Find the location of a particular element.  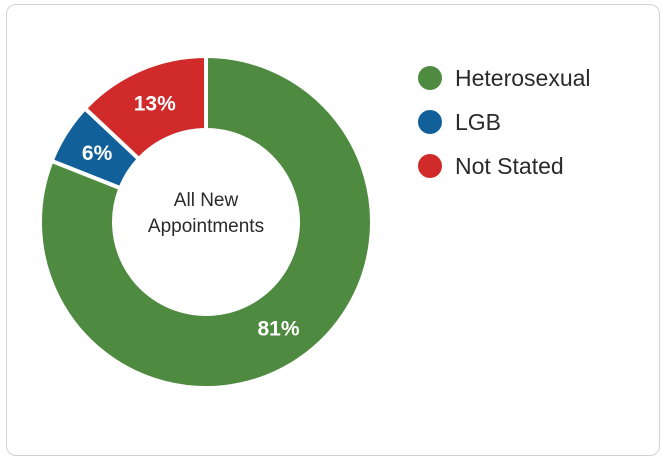

legend-label-lgb: LGB is located at coordinates (478, 121).